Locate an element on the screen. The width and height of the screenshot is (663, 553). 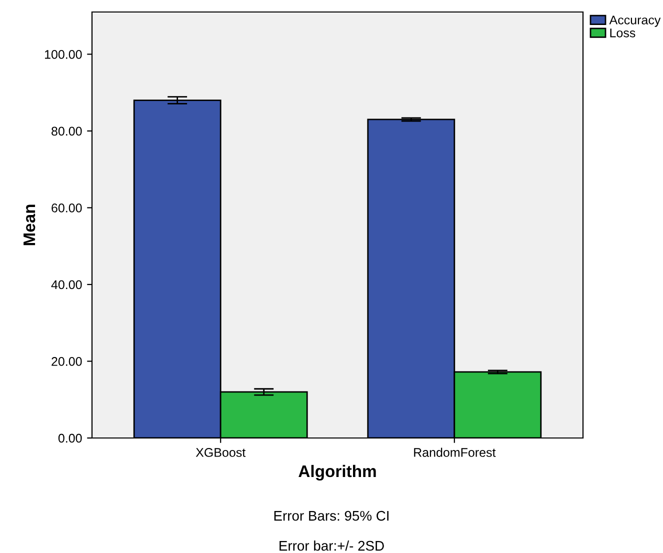
y-tick-label: 80.00 is located at coordinates (67, 131).